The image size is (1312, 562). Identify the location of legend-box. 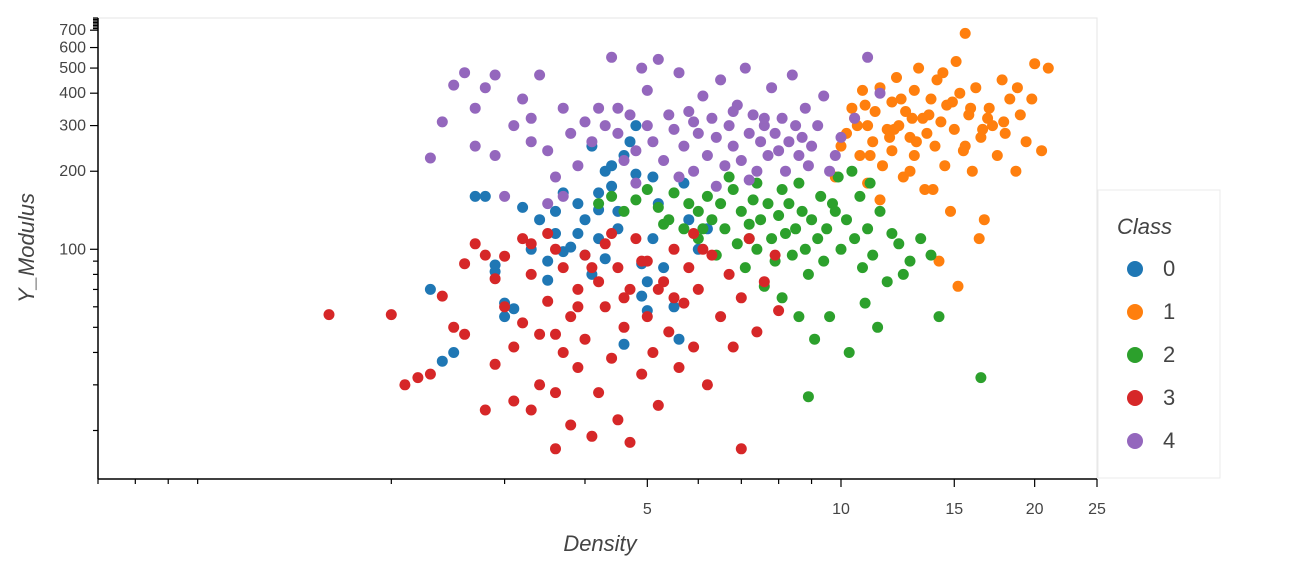
(1159, 334).